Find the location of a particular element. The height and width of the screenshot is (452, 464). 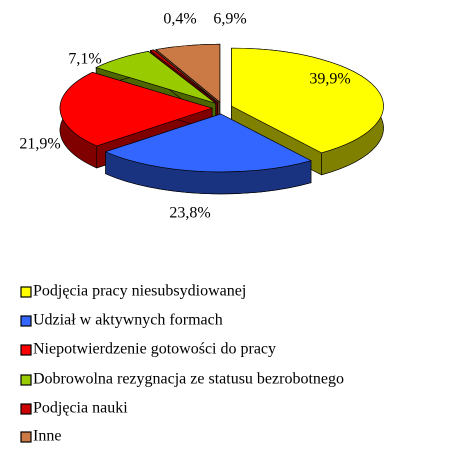

legend-label: Udział w aktywnych formach is located at coordinates (128, 320).